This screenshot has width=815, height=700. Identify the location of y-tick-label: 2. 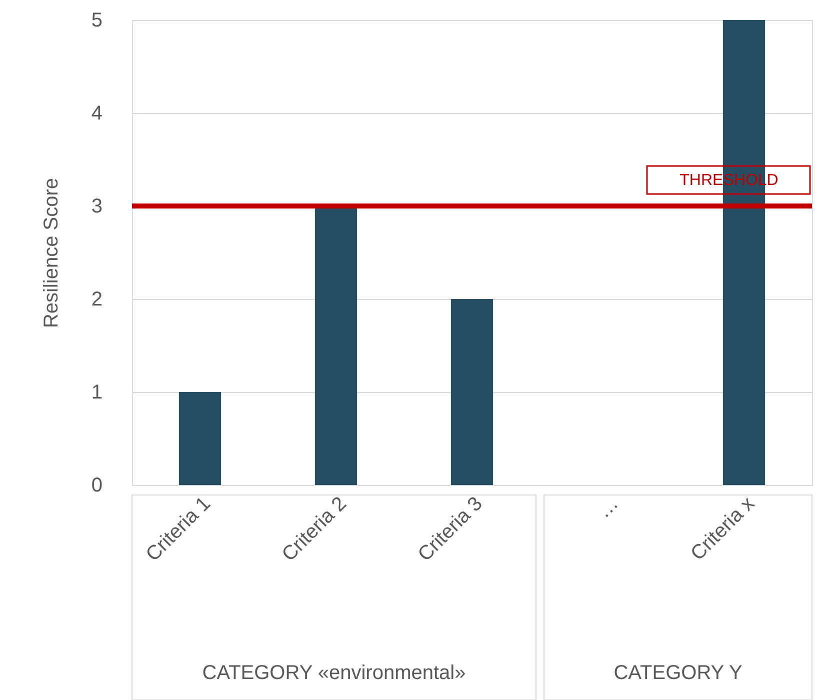
(96, 299).